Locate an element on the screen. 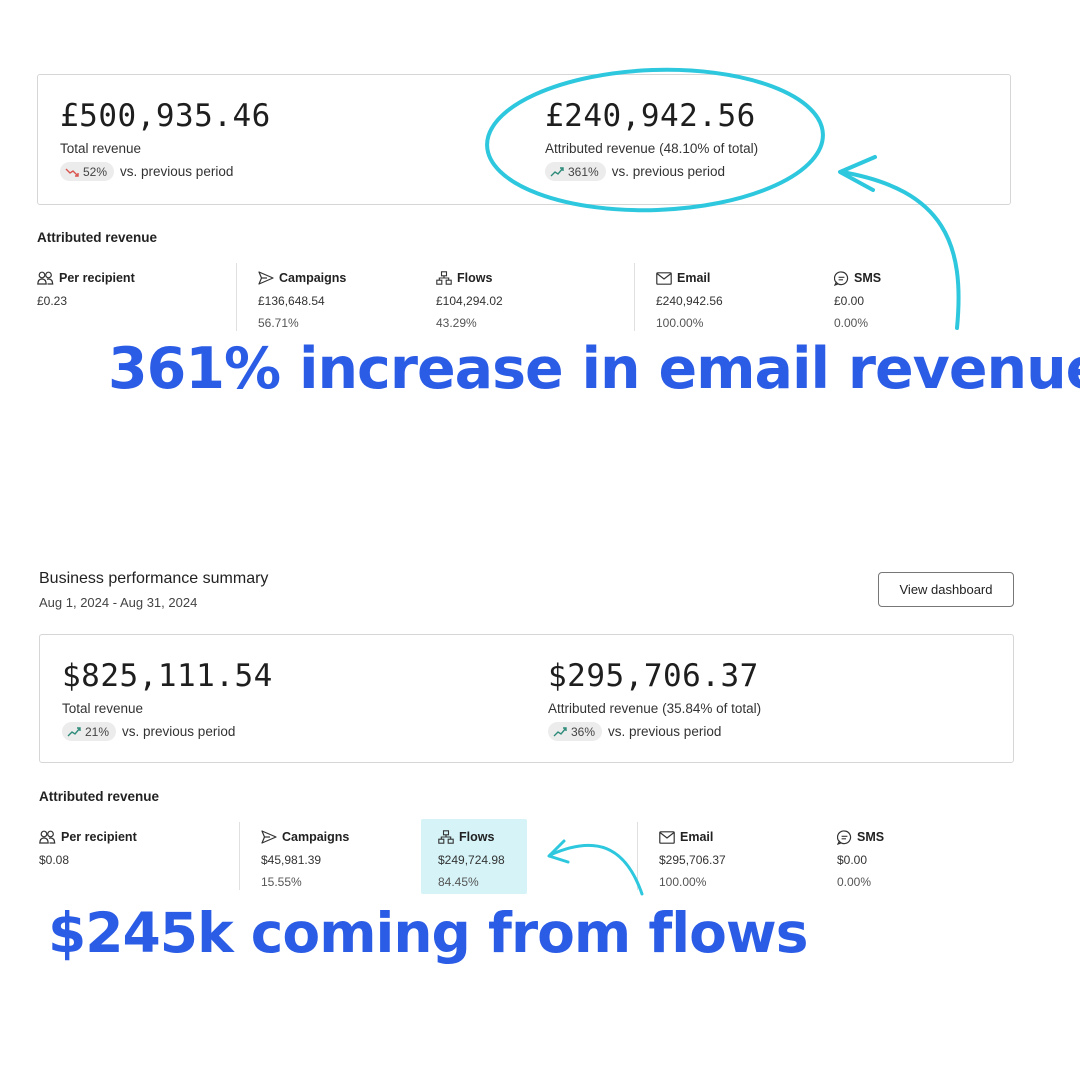 The height and width of the screenshot is (1080, 1080). trend-down-icon is located at coordinates (72, 172).